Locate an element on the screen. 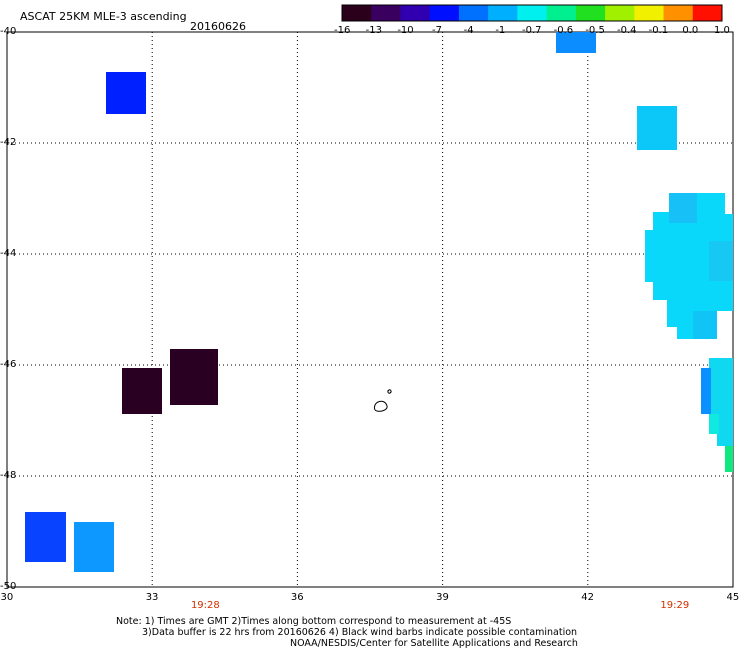 This screenshot has width=740, height=650. y-axis-tick-label: -46 is located at coordinates (8, 364).